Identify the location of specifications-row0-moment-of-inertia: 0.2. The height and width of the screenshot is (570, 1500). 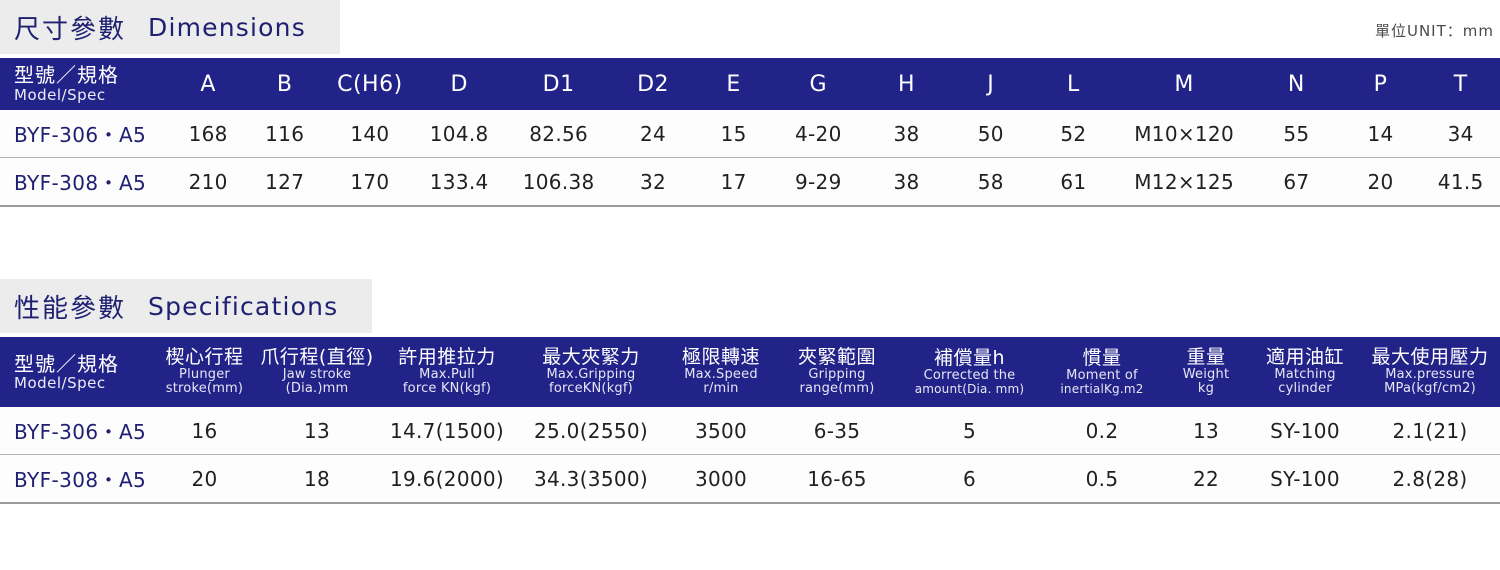
(1102, 431).